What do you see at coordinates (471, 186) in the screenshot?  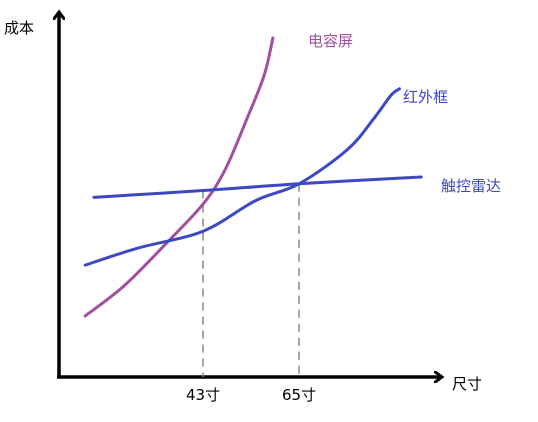 I see `series-label-radar: 触控雷达` at bounding box center [471, 186].